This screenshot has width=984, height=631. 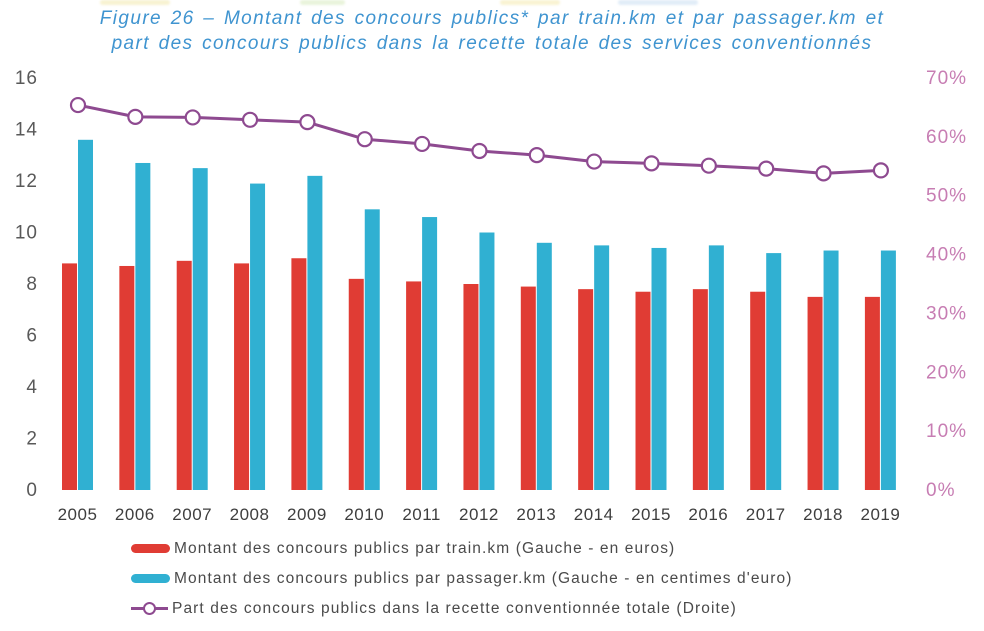 What do you see at coordinates (32, 284) in the screenshot?
I see `left-axis-tick: 8` at bounding box center [32, 284].